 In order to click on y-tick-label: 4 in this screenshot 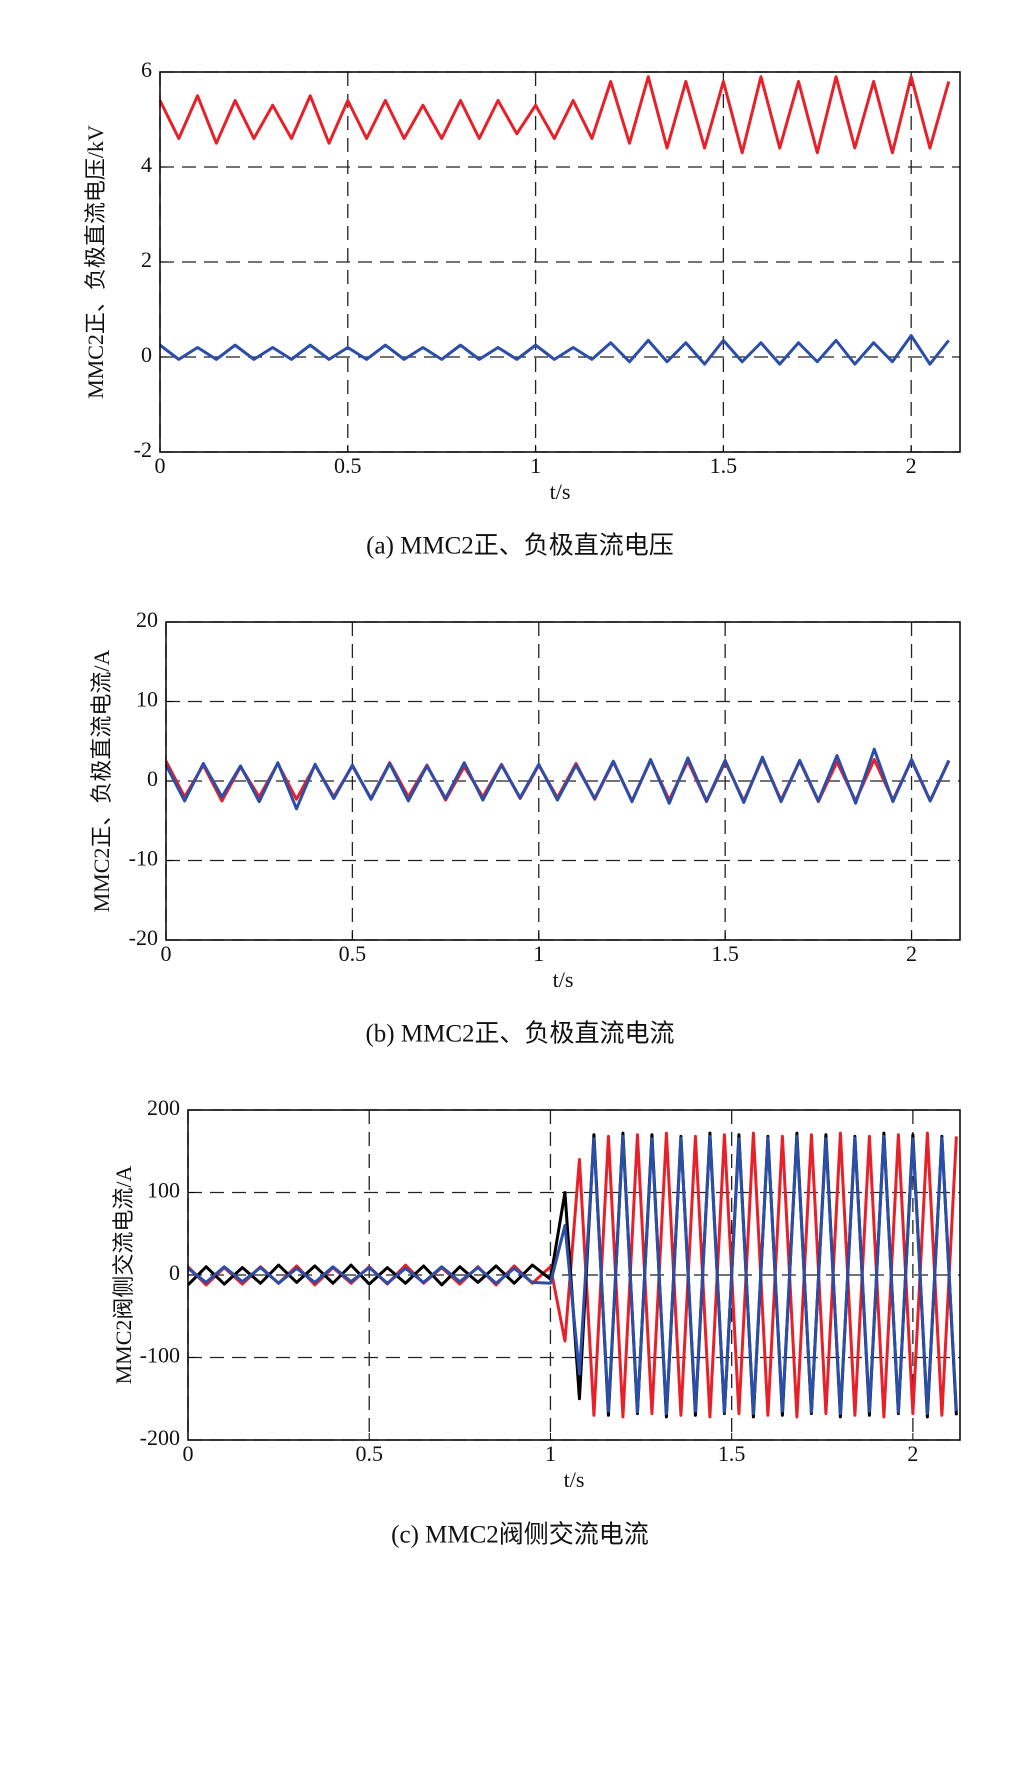, I will do `click(146, 164)`.